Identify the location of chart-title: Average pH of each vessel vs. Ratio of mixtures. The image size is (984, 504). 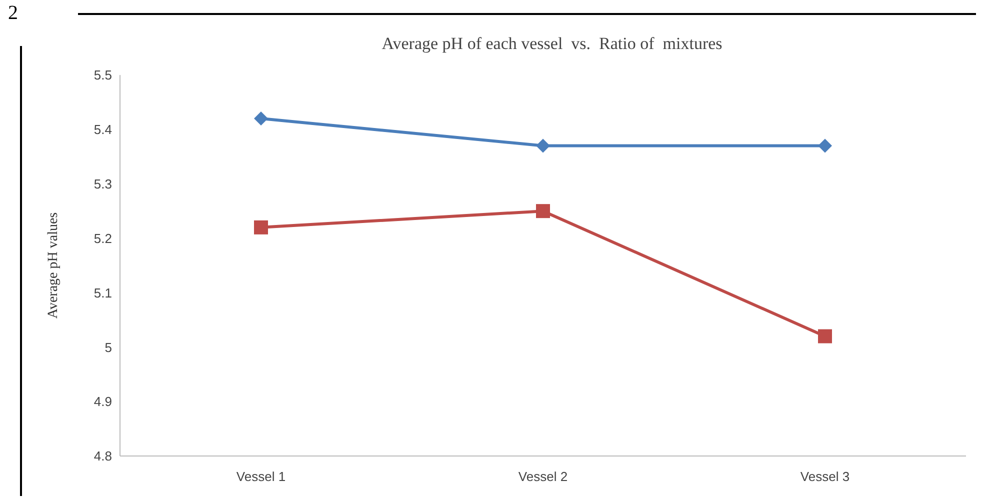
(552, 44).